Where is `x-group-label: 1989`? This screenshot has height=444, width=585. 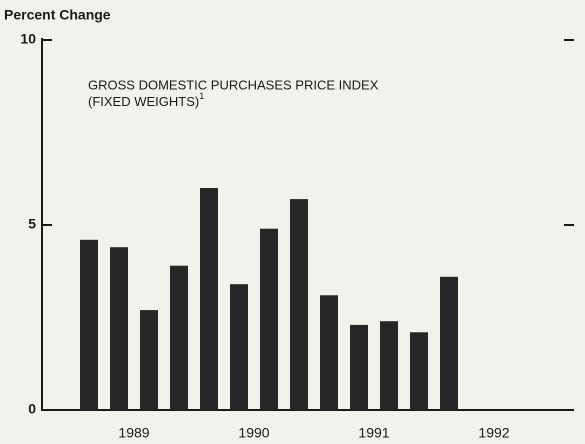 x-group-label: 1989 is located at coordinates (133, 433).